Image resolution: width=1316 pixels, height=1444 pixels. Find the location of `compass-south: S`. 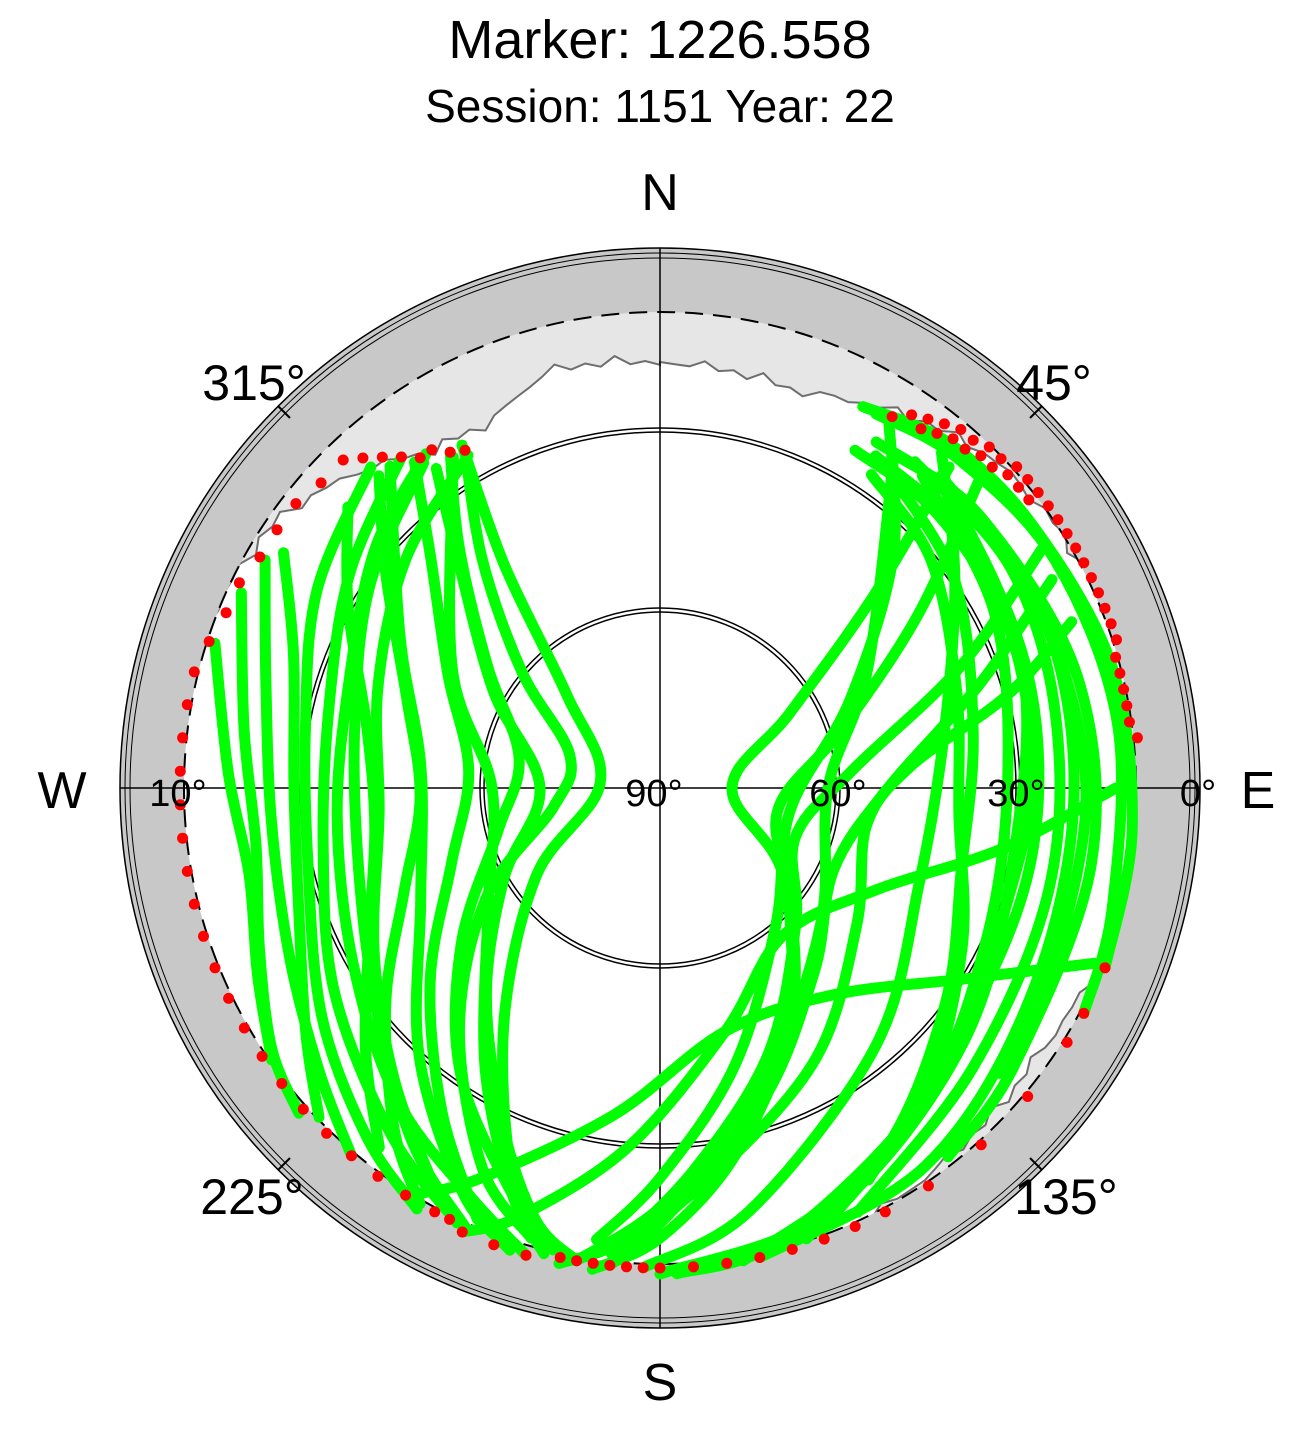

compass-south: S is located at coordinates (660, 1383).